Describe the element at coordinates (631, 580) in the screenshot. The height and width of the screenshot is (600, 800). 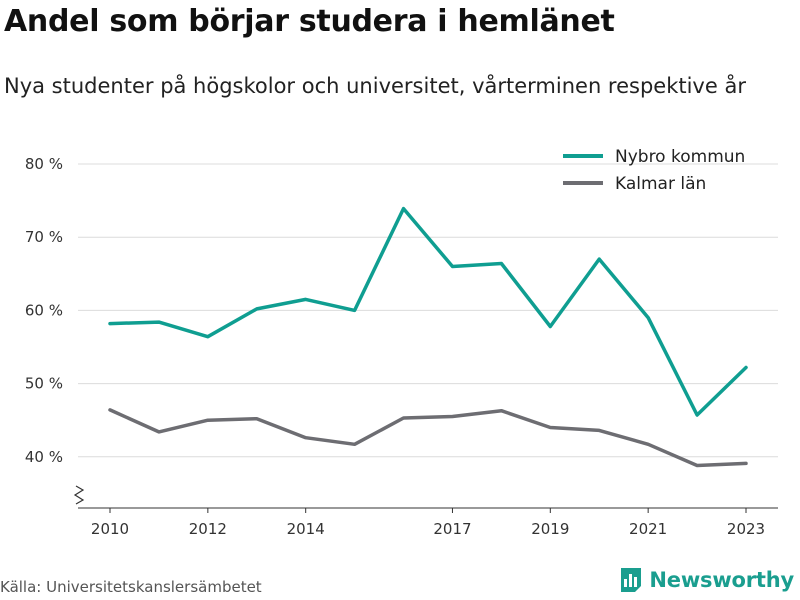
I see `bar-chart-logo-icon` at that location.